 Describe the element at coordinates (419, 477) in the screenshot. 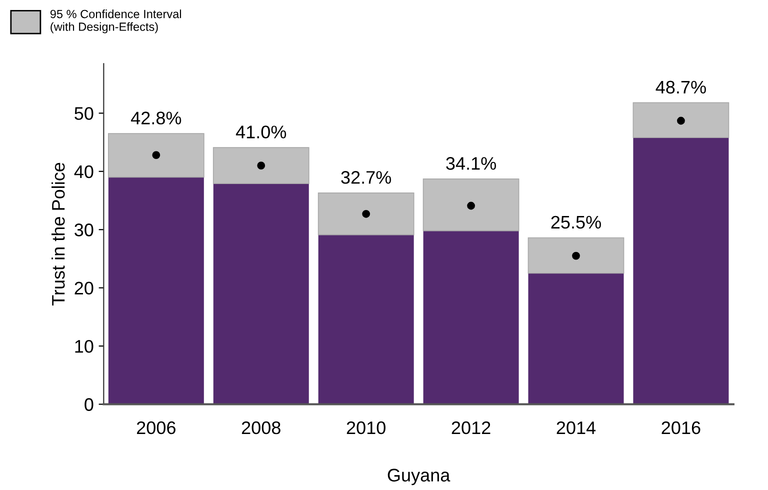

I see `x-axis-title: Guyana` at that location.